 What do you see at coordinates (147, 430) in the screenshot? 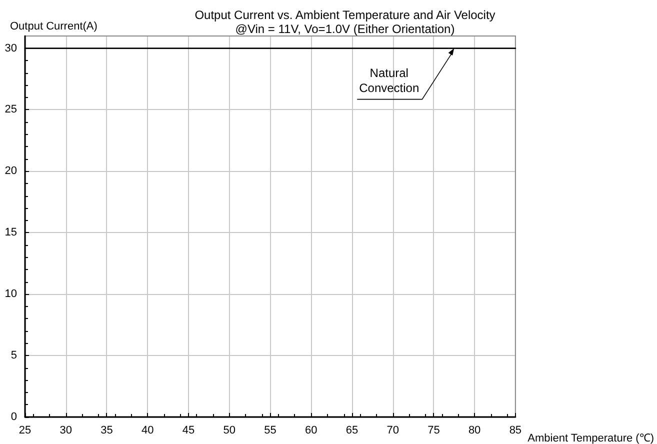
I see `x-tick-label: 40` at bounding box center [147, 430].